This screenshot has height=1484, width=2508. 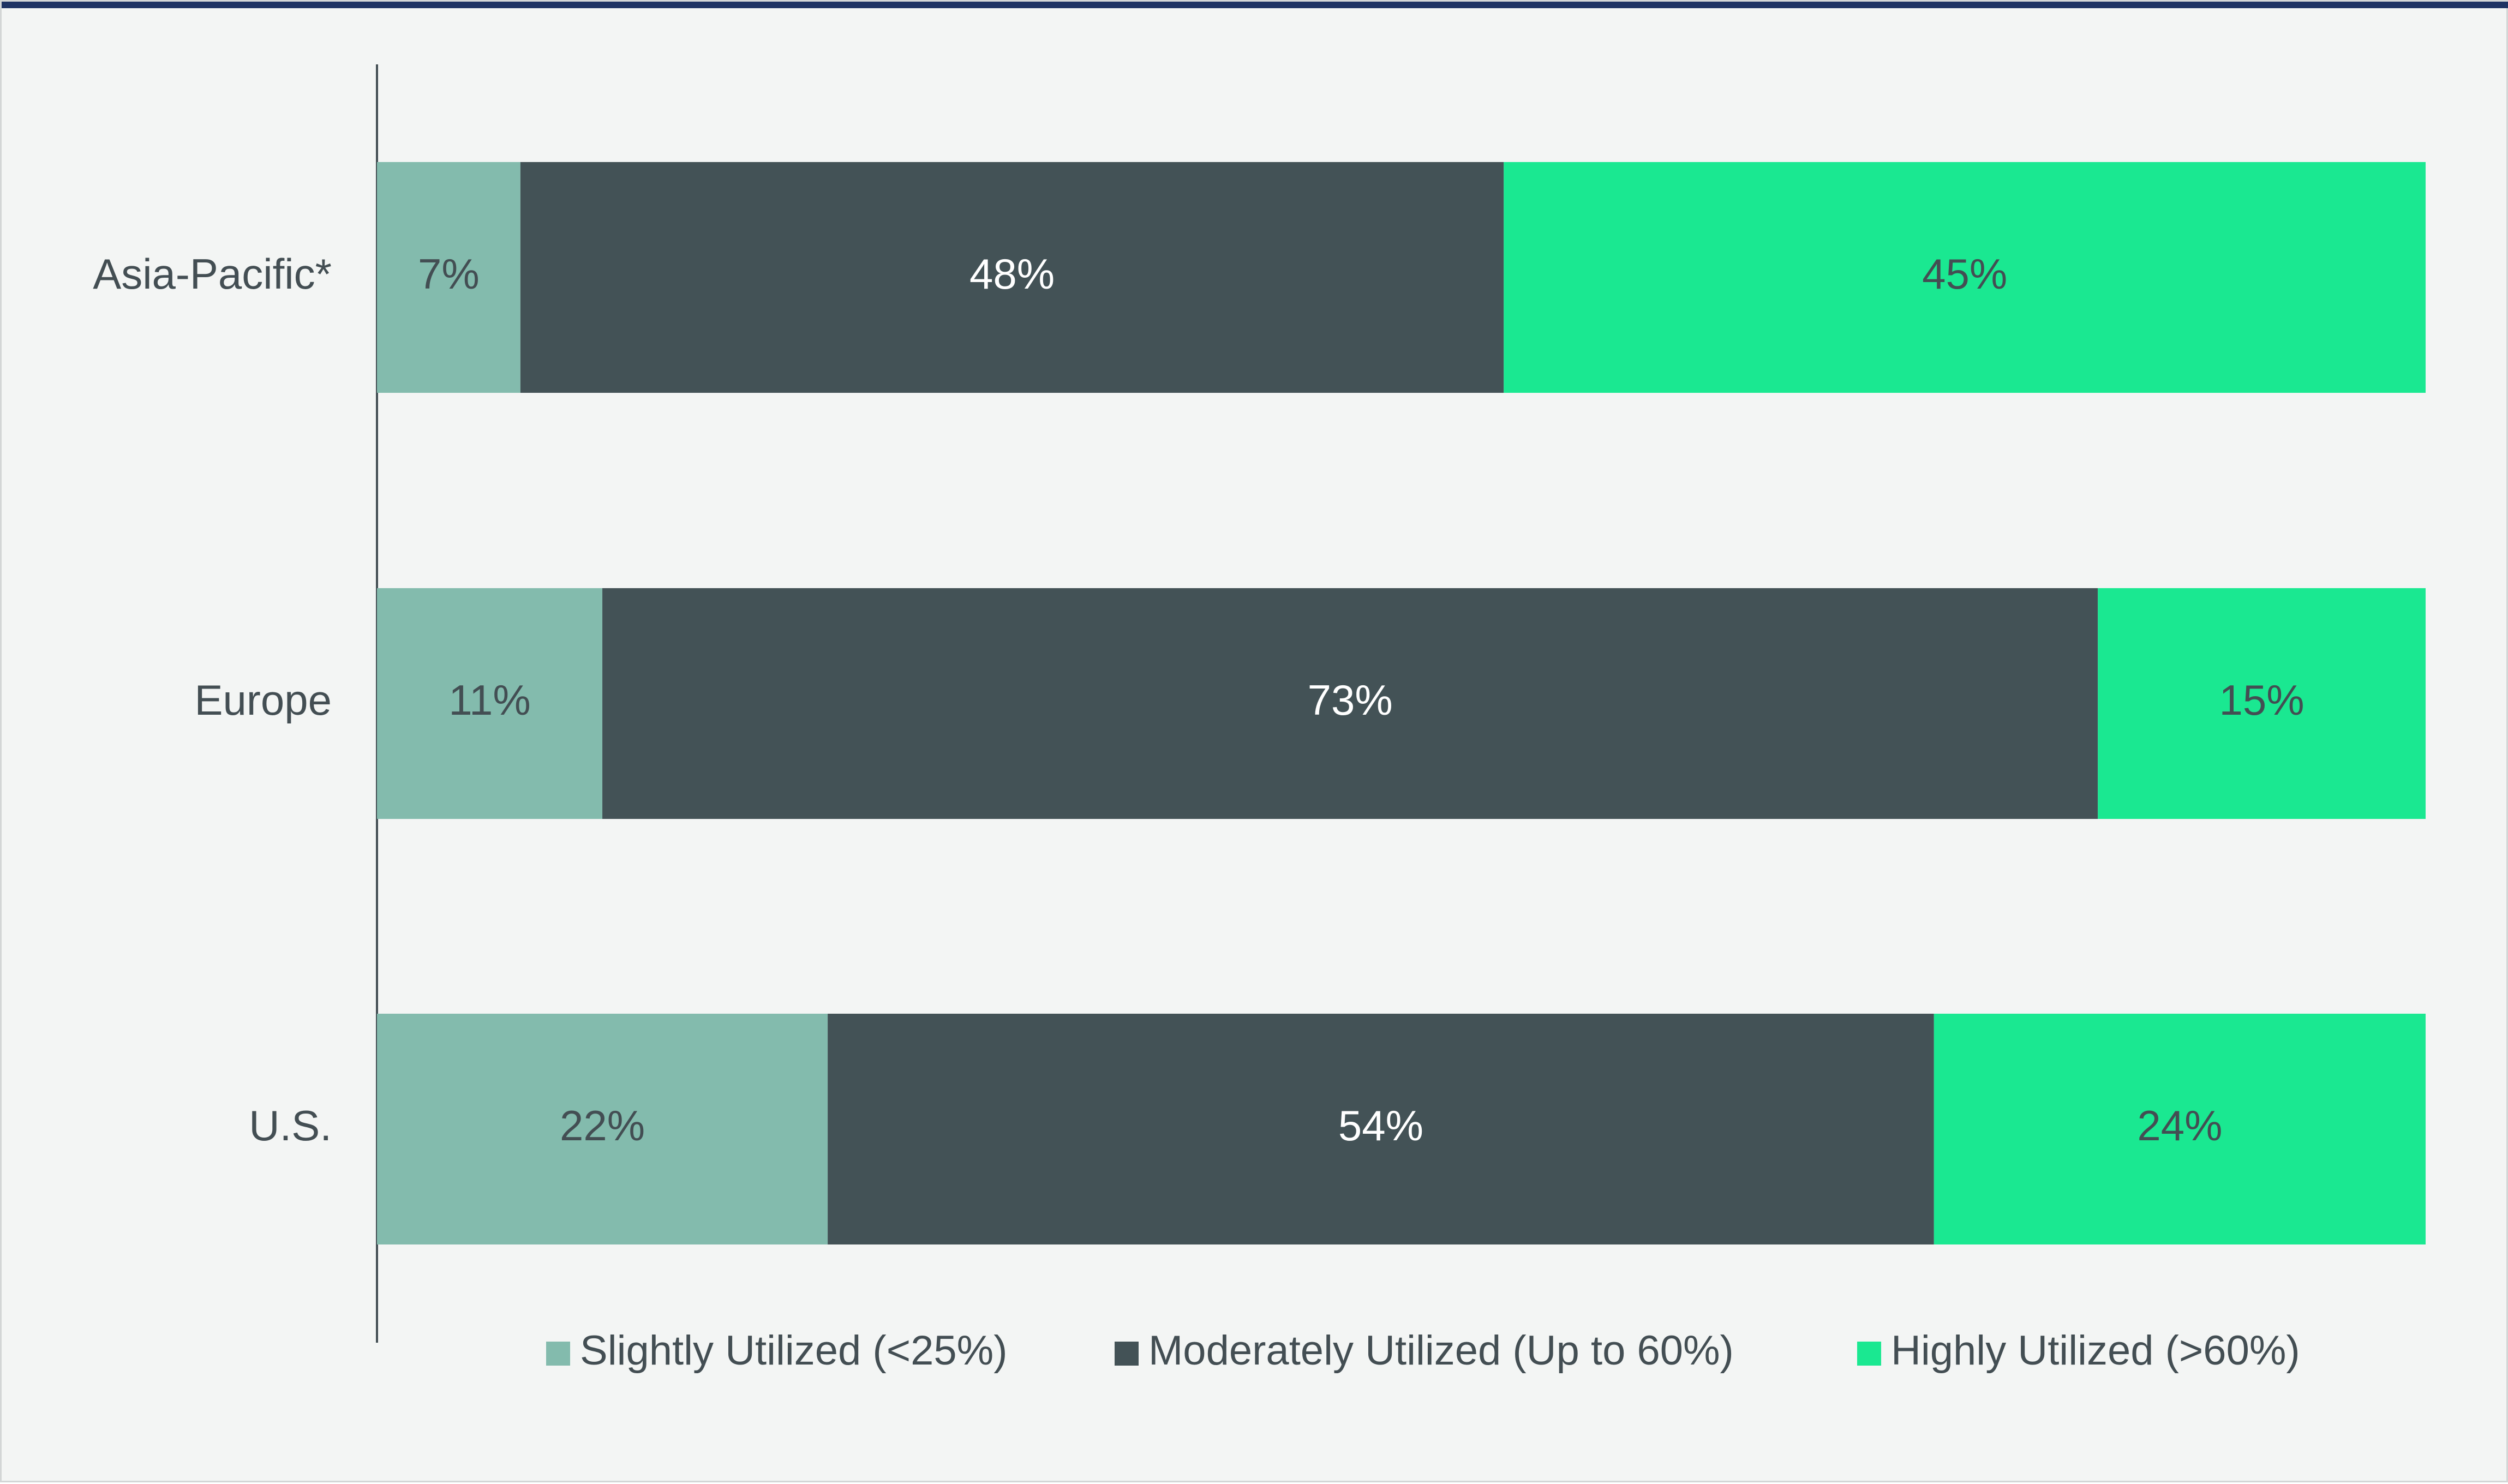 What do you see at coordinates (449, 274) in the screenshot?
I see `data-label-asia-pacific-slightly-utilized-25: 7%` at bounding box center [449, 274].